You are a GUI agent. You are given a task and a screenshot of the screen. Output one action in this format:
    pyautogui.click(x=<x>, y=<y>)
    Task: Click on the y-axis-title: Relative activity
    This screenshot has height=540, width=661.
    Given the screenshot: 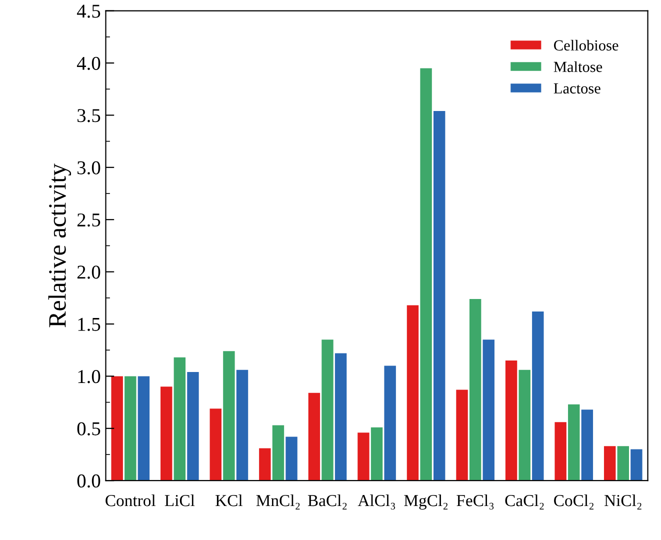 What is the action you would take?
    pyautogui.click(x=60, y=246)
    